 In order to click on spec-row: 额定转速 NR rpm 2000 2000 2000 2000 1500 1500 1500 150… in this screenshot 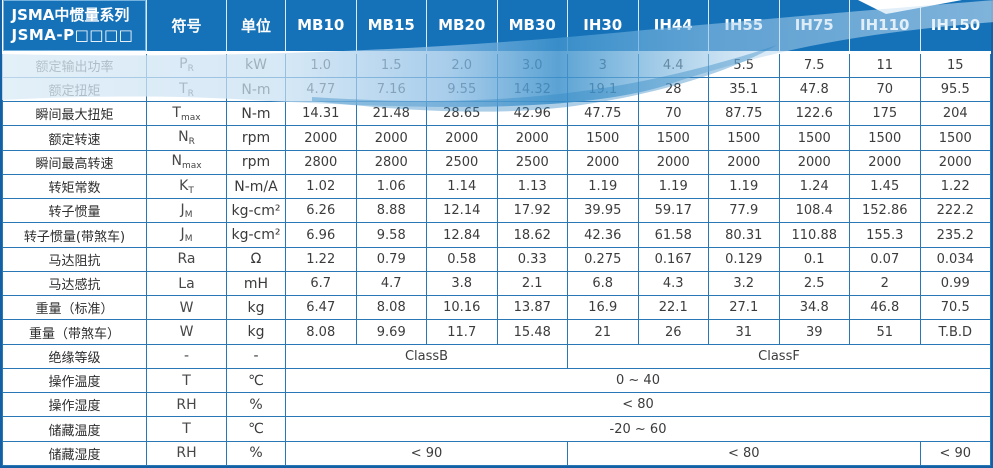, I will do `click(496, 138)`.